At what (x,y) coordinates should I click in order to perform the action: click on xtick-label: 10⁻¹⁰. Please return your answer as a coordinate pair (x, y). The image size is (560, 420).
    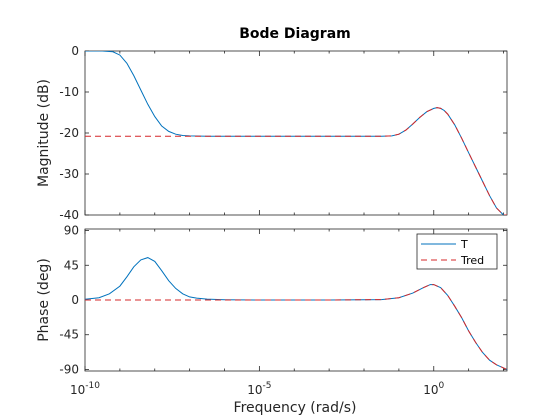
    Looking at the image, I should click on (85, 389).